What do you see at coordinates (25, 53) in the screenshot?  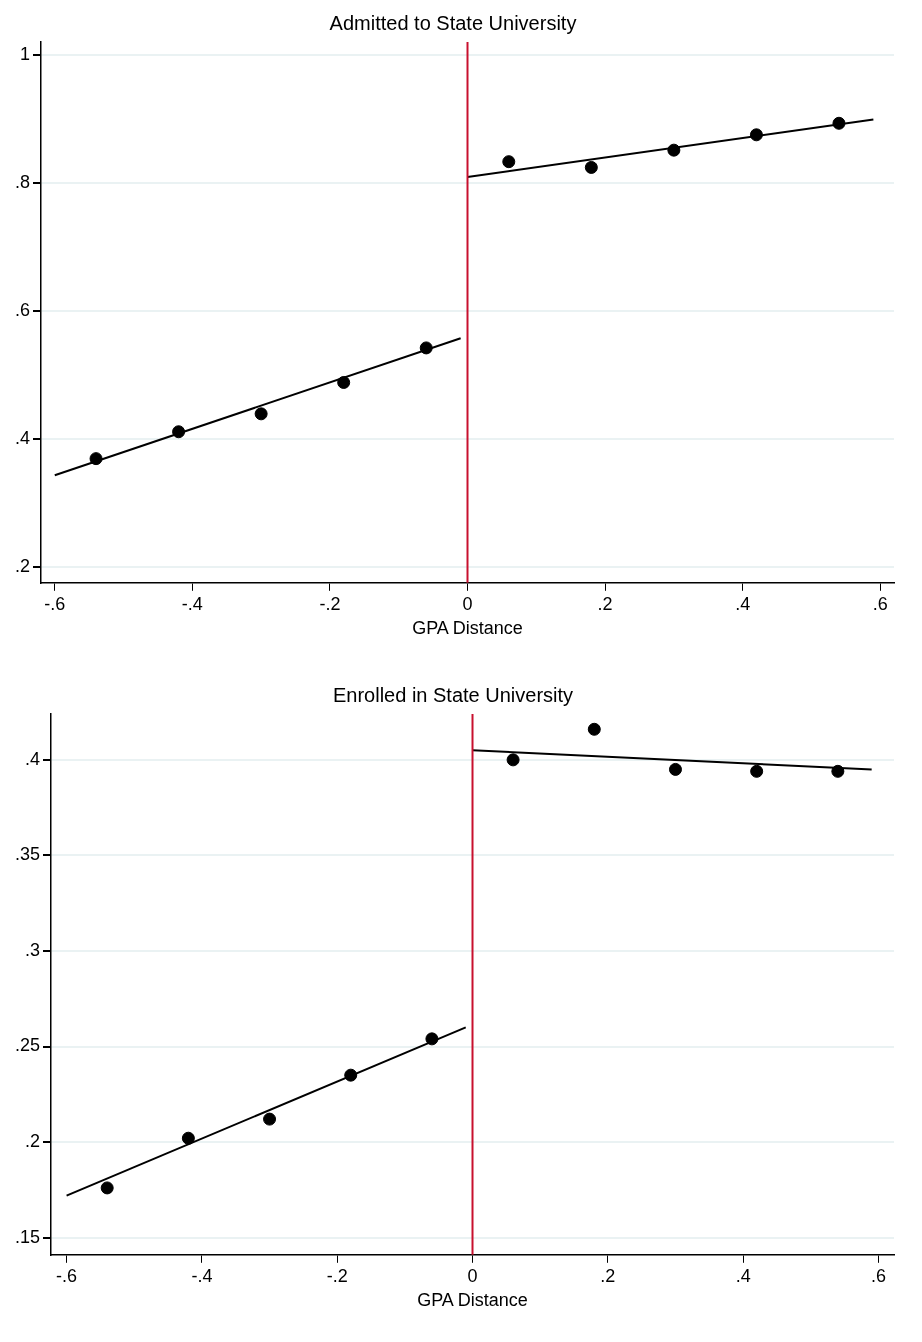 I see `y-tick-label: 1` at bounding box center [25, 53].